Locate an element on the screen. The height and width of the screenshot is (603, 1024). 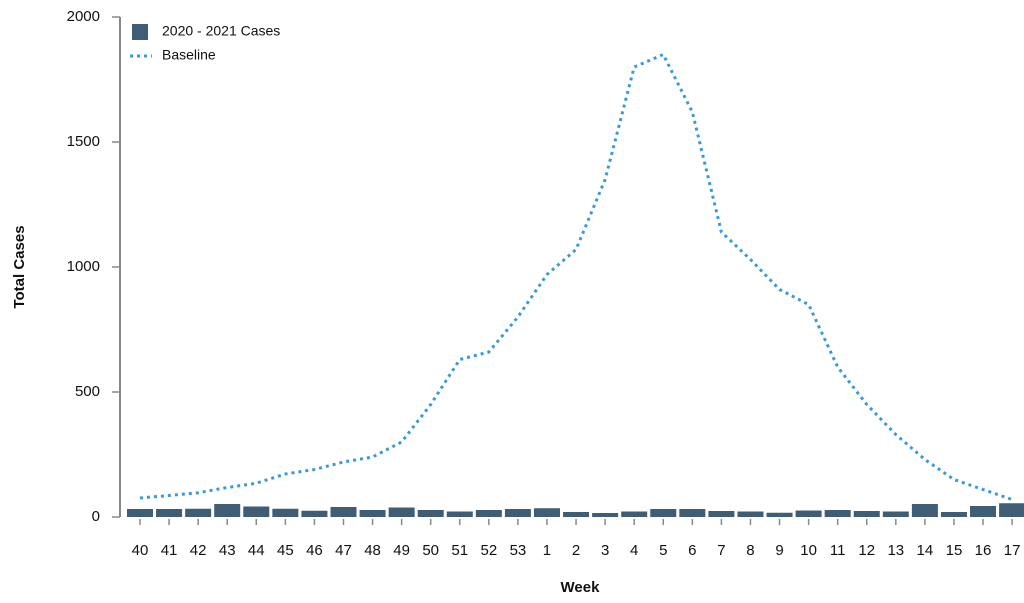
y-tick-label: 500 is located at coordinates (87, 391).